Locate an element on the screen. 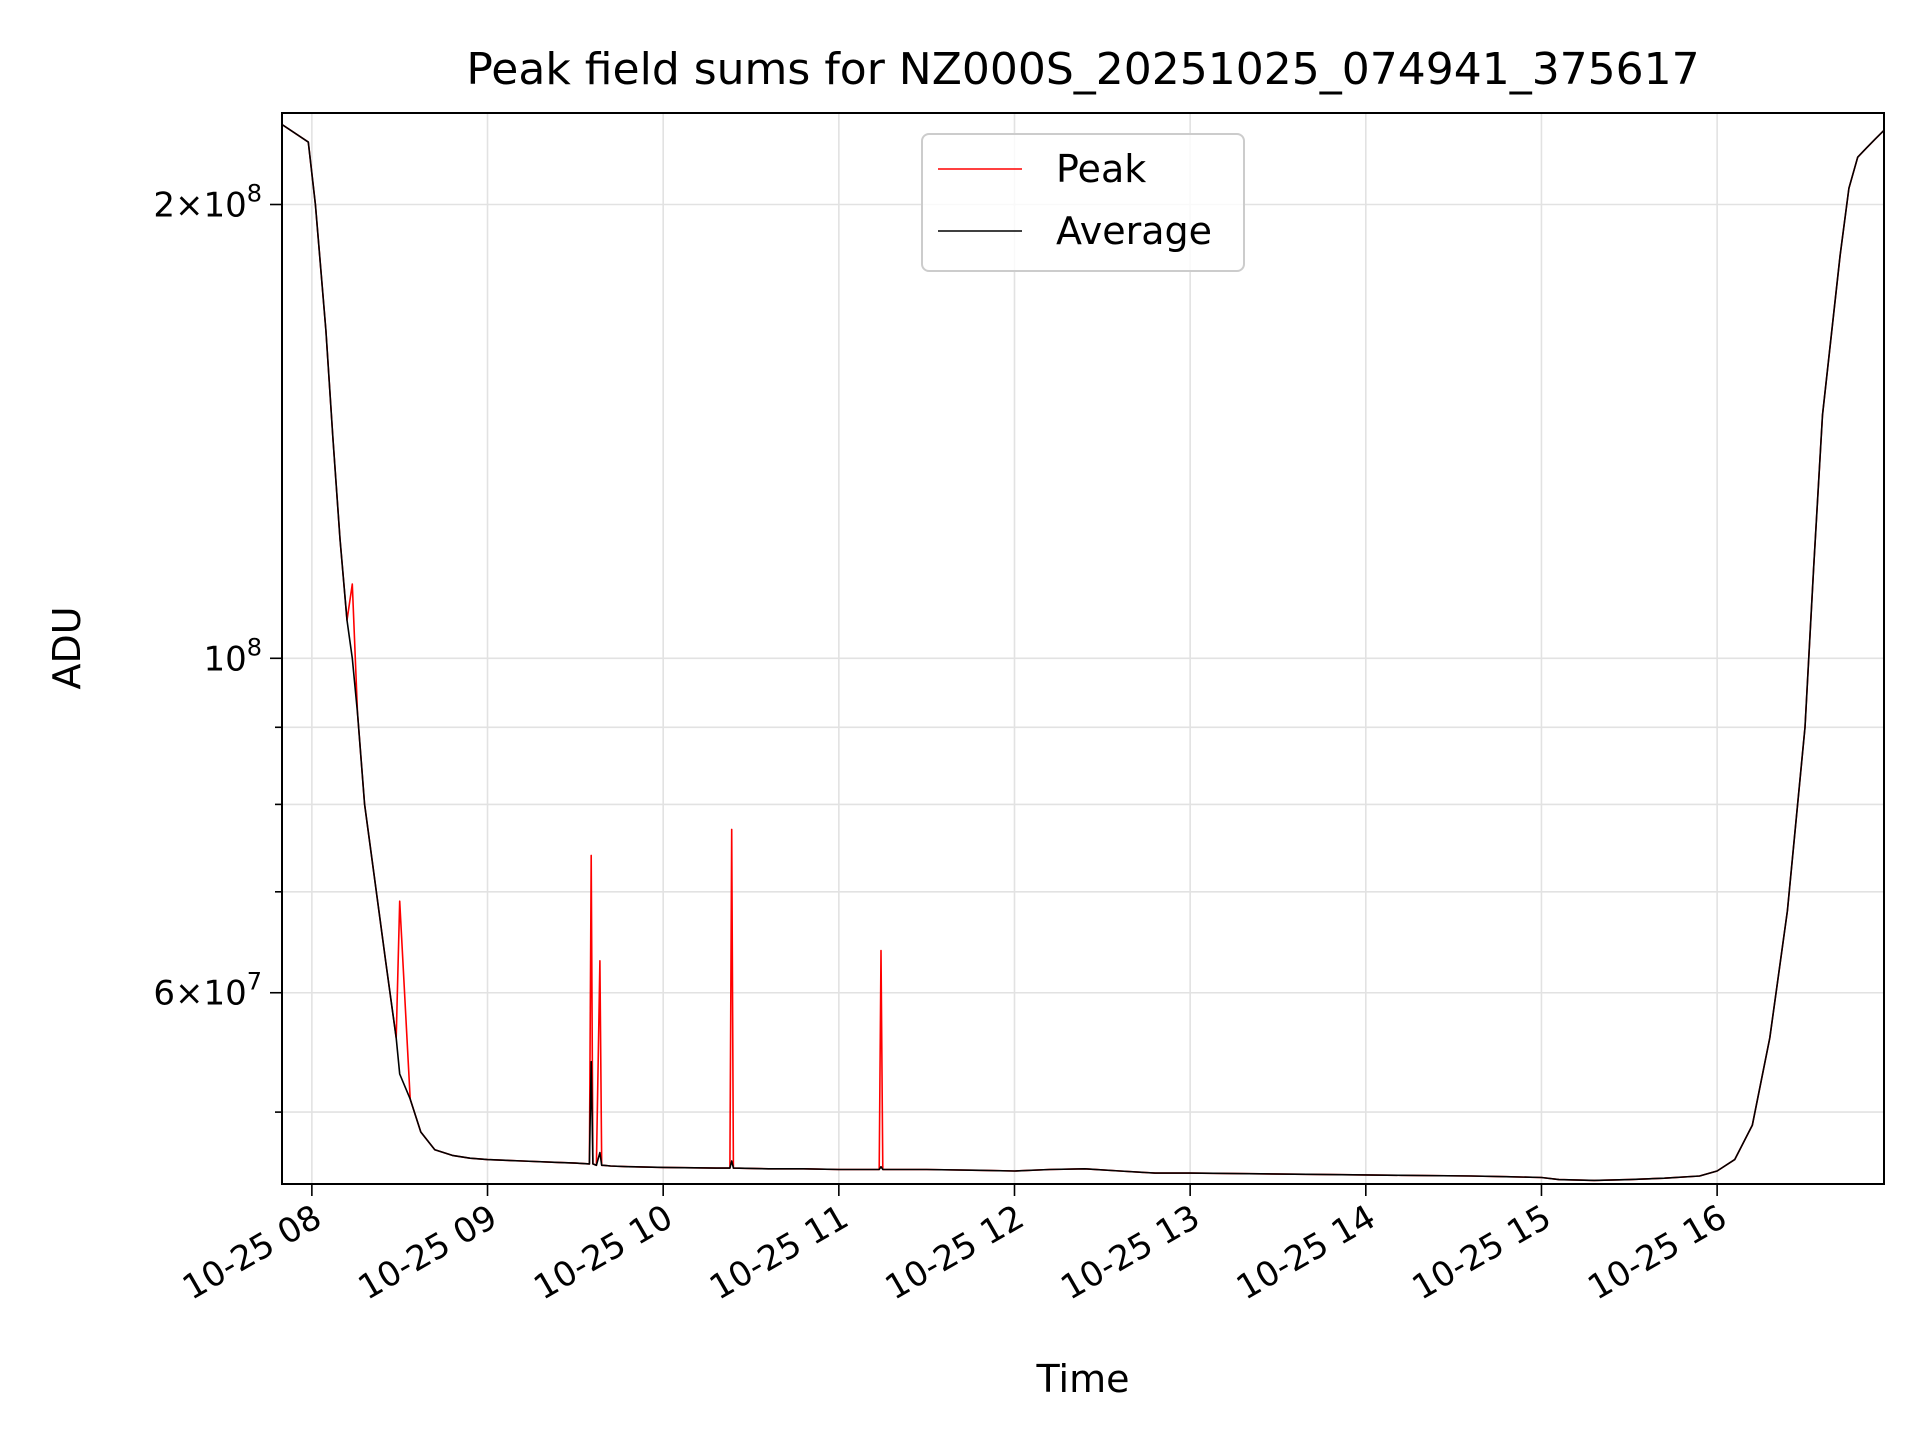 This screenshot has width=1920, height=1440. y-tick-exponent: 7 is located at coordinates (254, 982).